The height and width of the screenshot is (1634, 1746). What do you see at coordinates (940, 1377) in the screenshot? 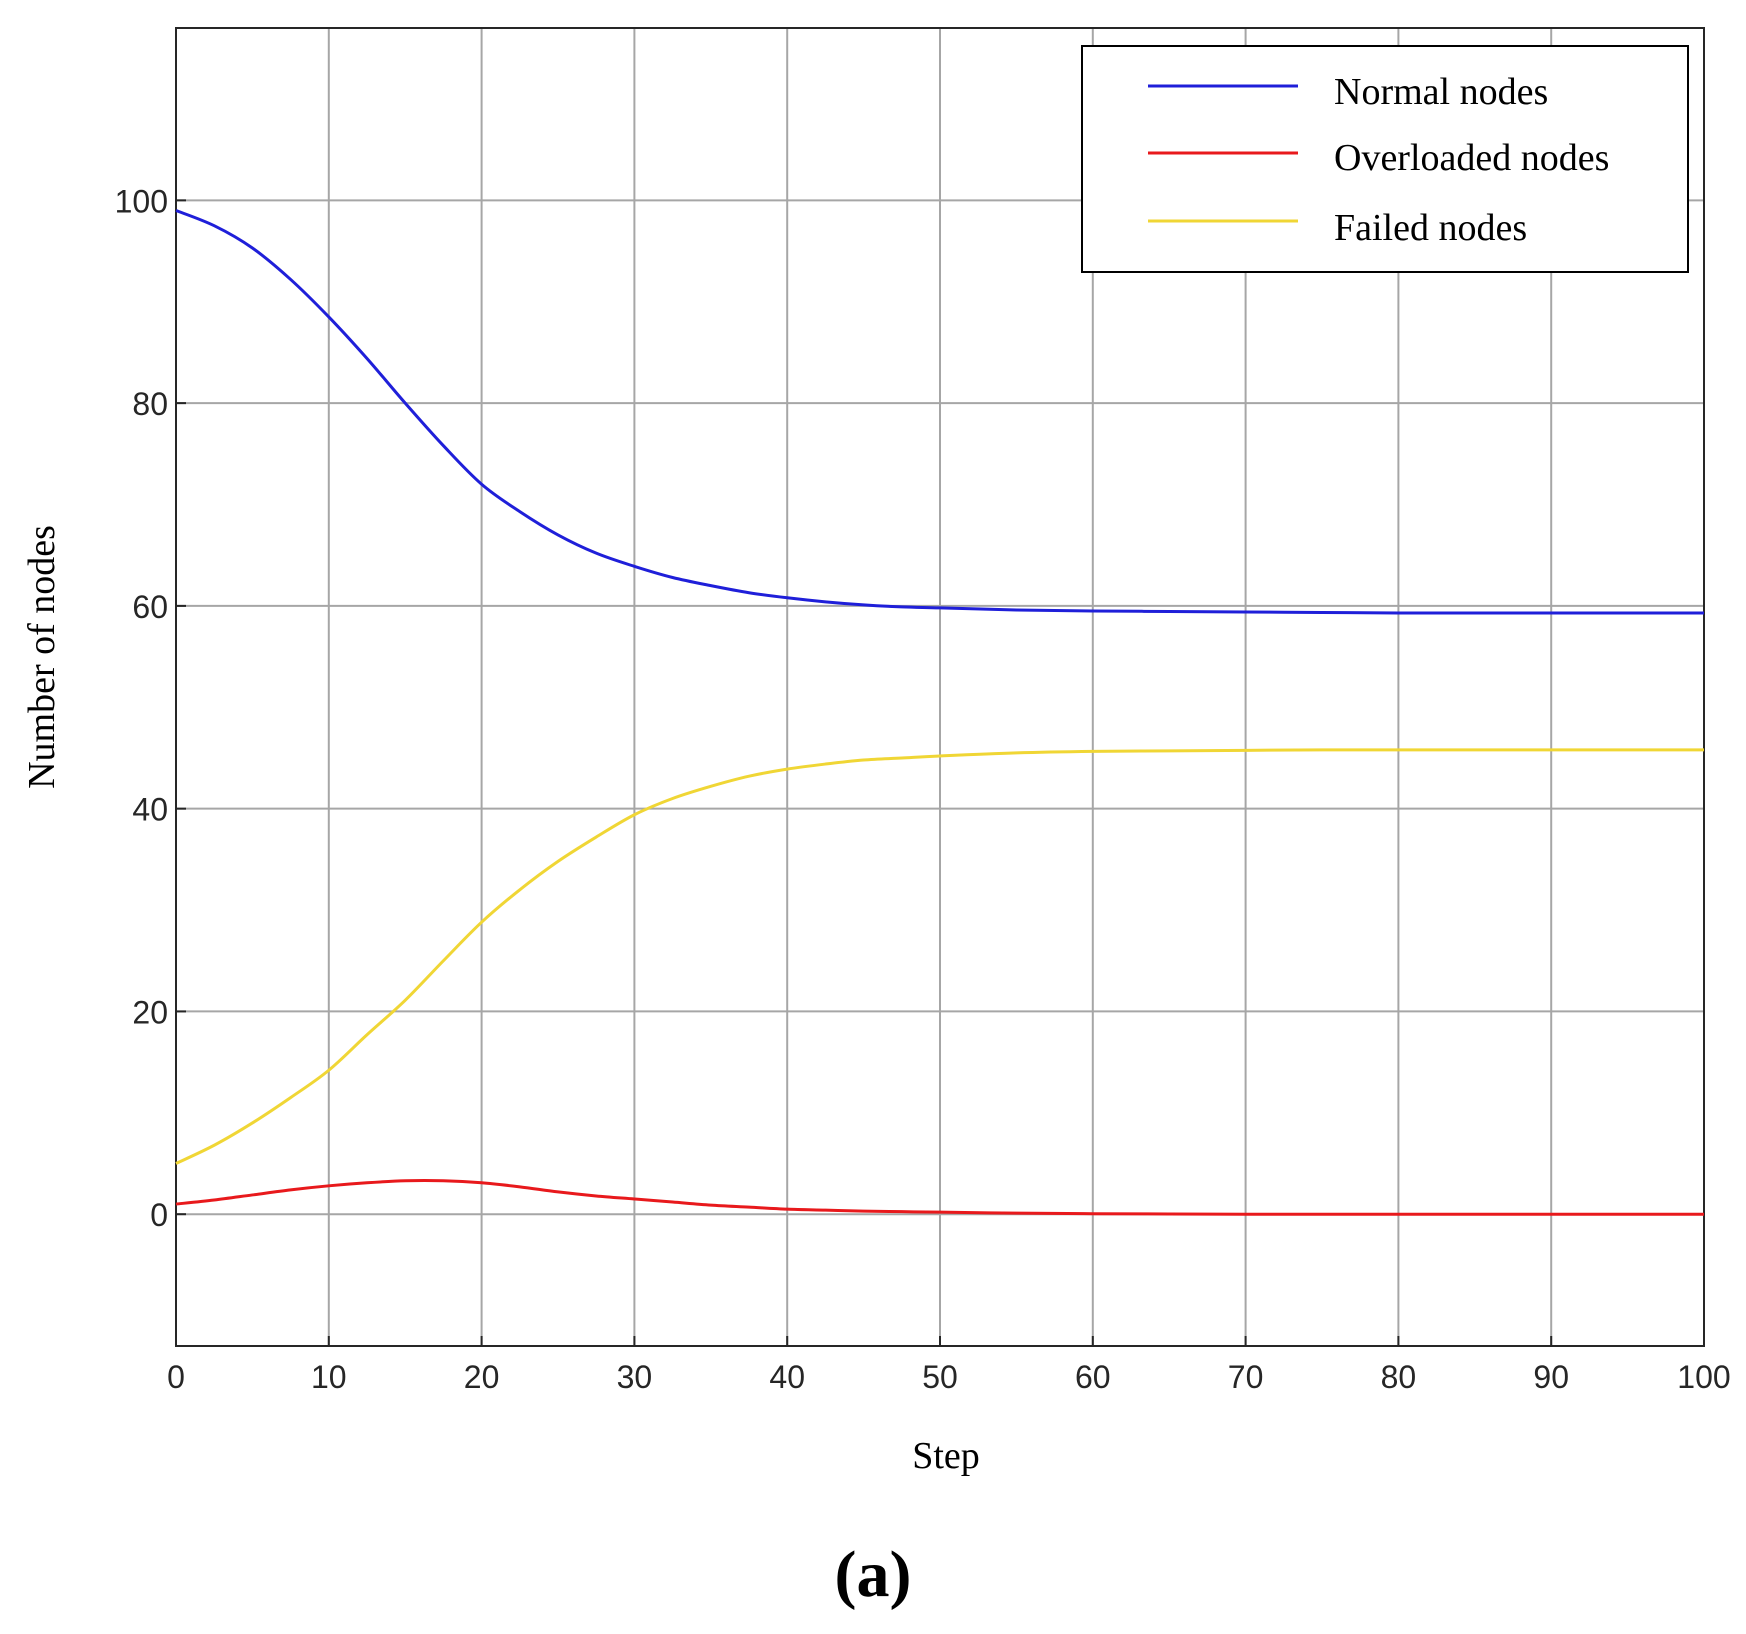
I see `x-tick-label: 50` at bounding box center [940, 1377].